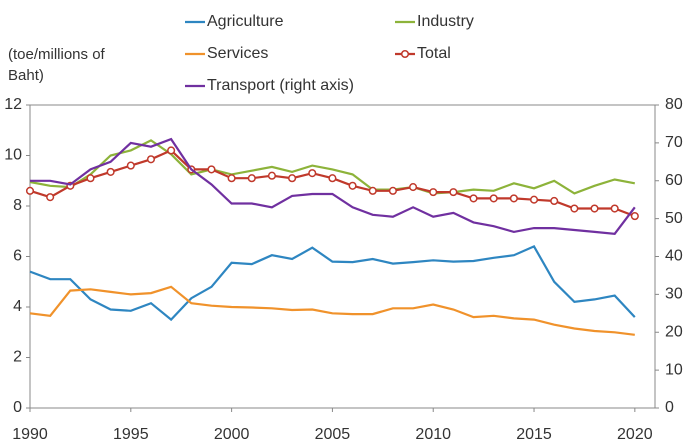 The width and height of the screenshot is (697, 447). I want to click on y2-tick-label: 80, so click(674, 104).